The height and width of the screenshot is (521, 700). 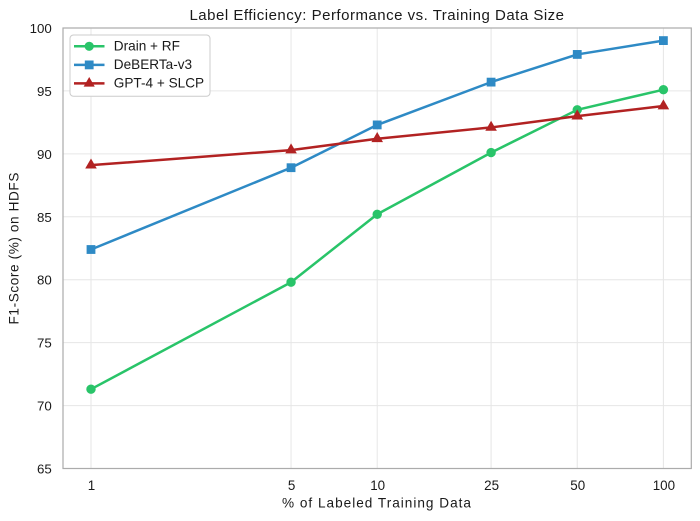 I want to click on svg-text: 90, so click(x=44, y=154).